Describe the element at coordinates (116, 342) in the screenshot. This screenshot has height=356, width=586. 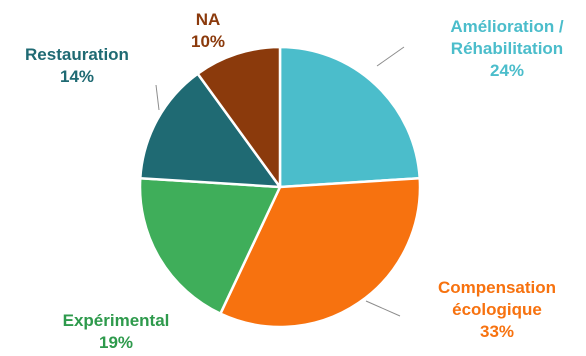
I see `slice-percent-label-2: 19%` at that location.